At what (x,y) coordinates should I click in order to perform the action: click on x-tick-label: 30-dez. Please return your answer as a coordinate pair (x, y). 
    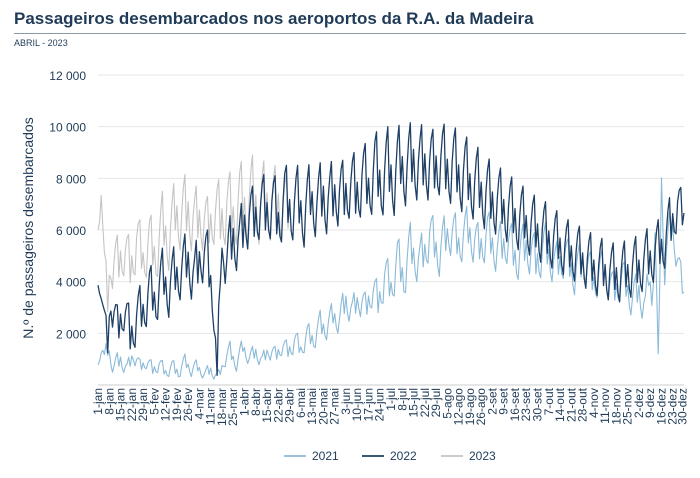
    Looking at the image, I should click on (682, 406).